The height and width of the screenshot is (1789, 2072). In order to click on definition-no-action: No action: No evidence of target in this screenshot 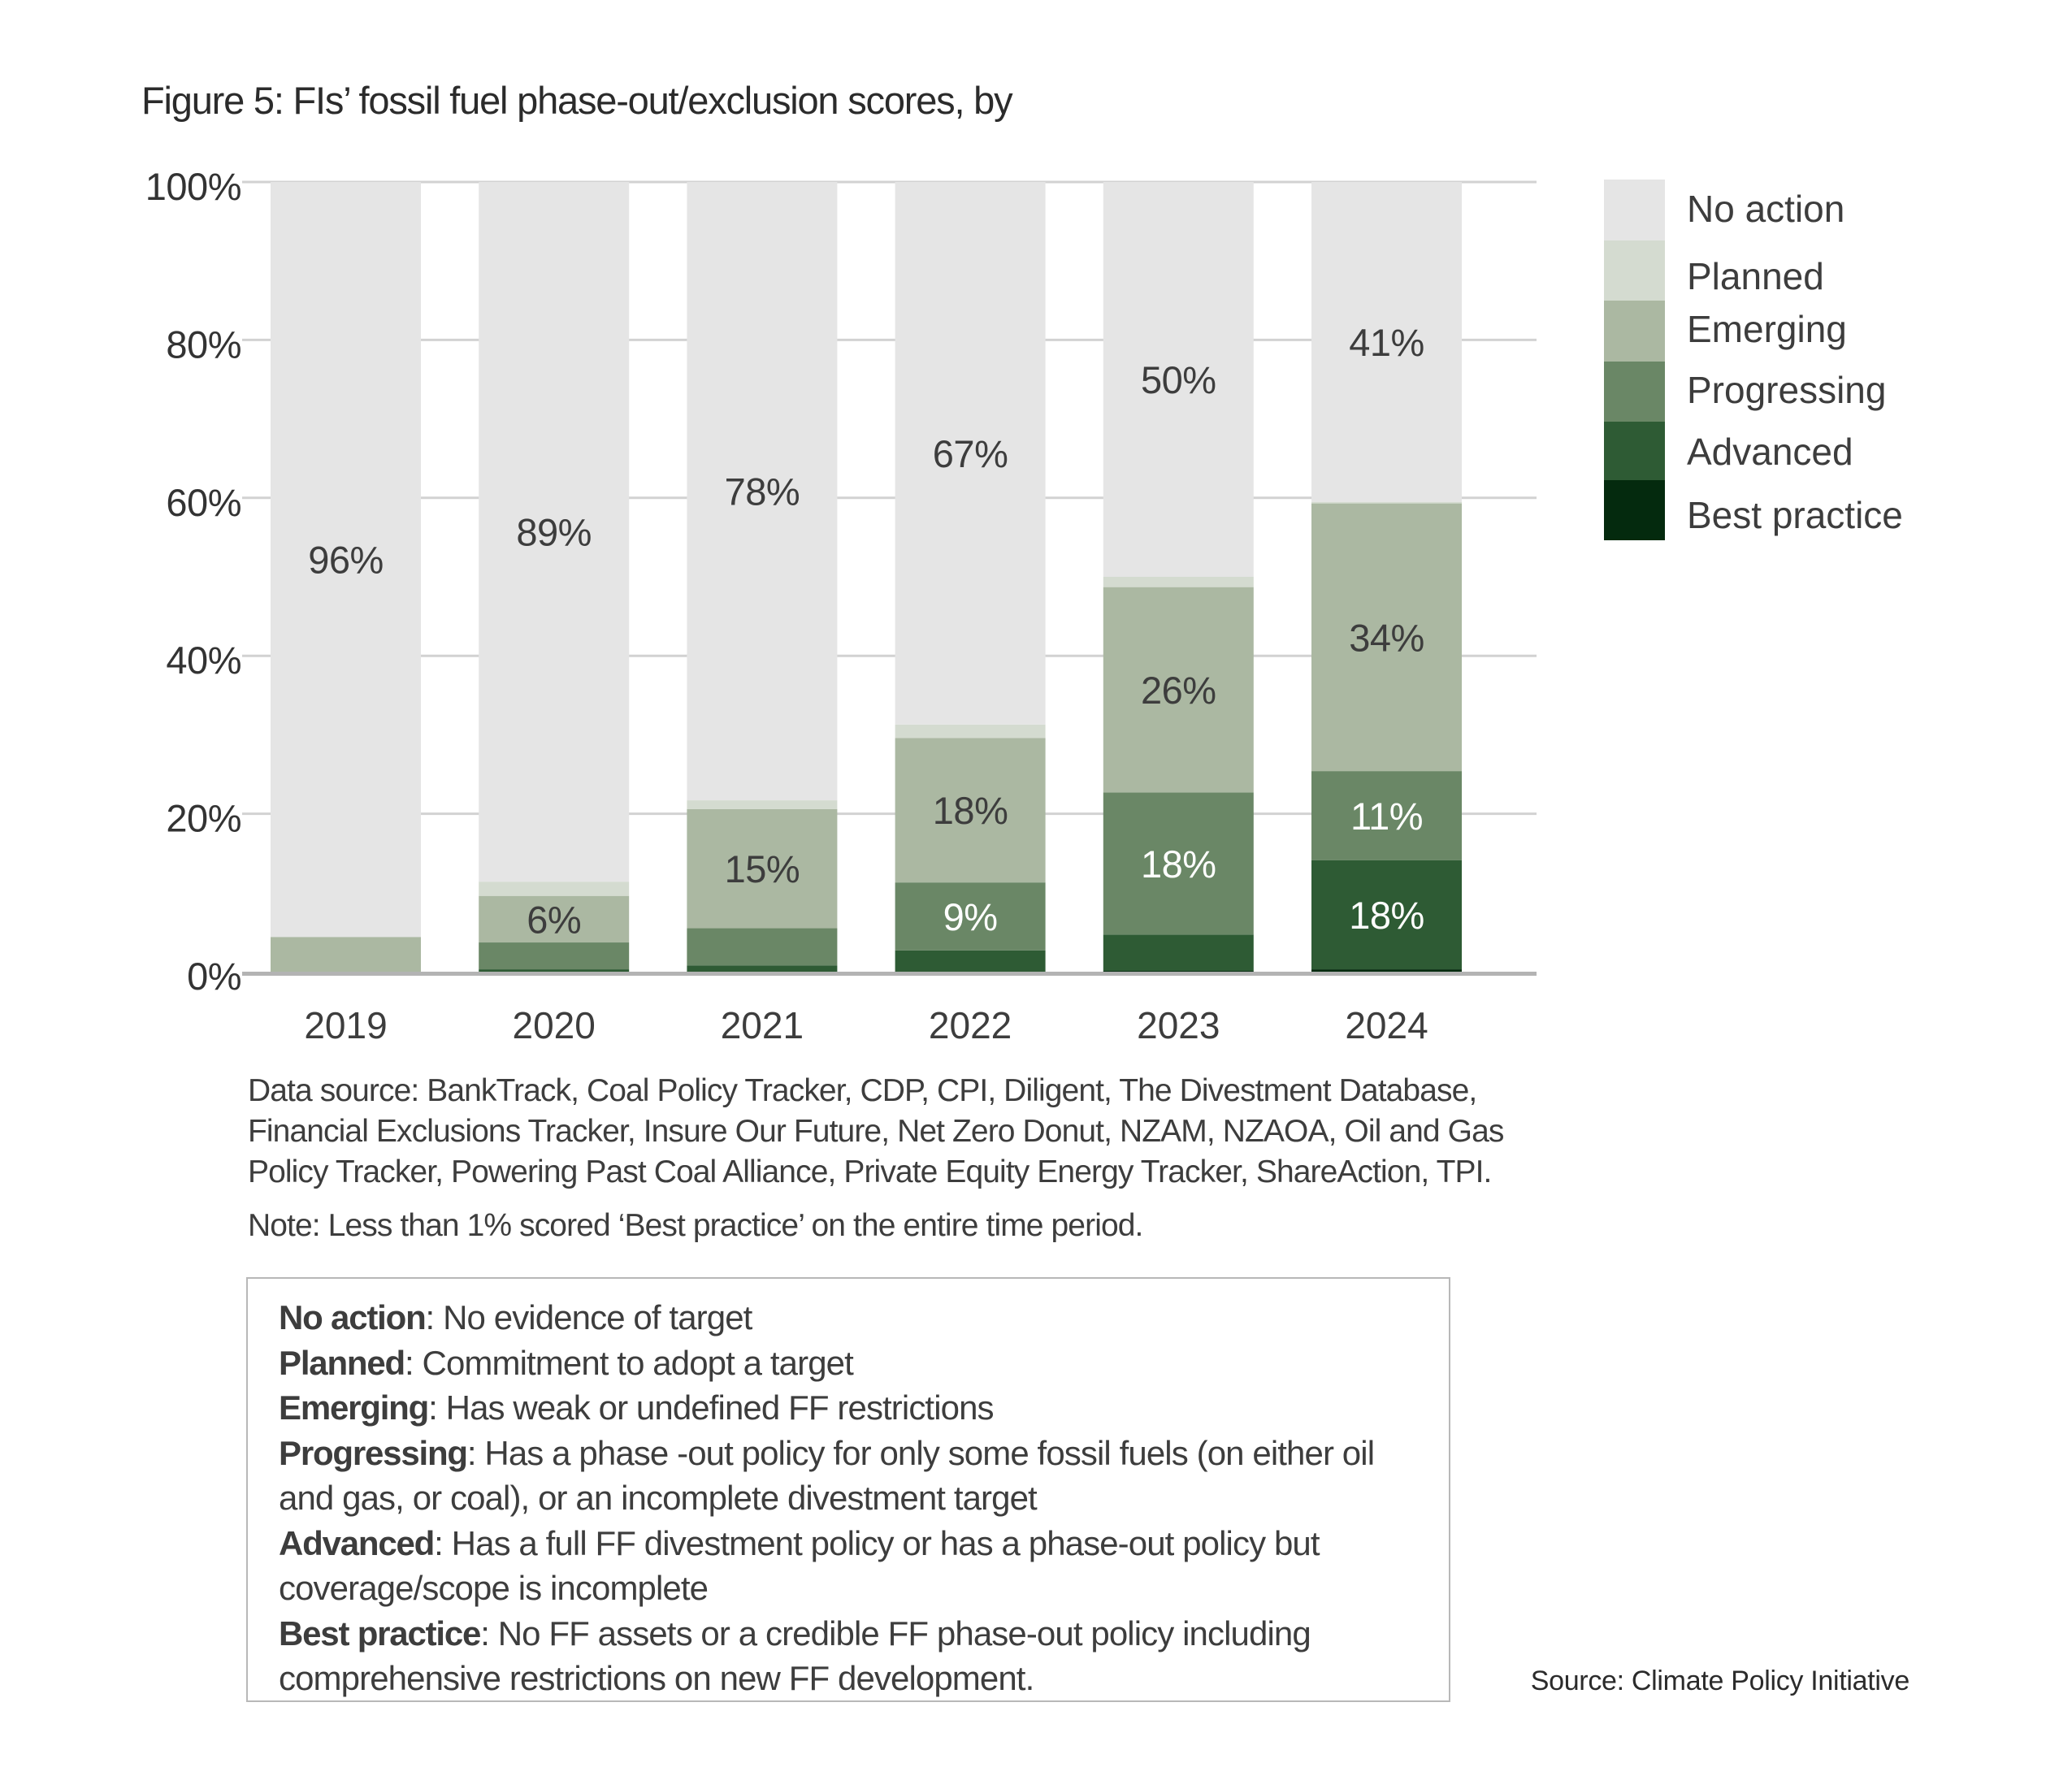, I will do `click(856, 1318)`.